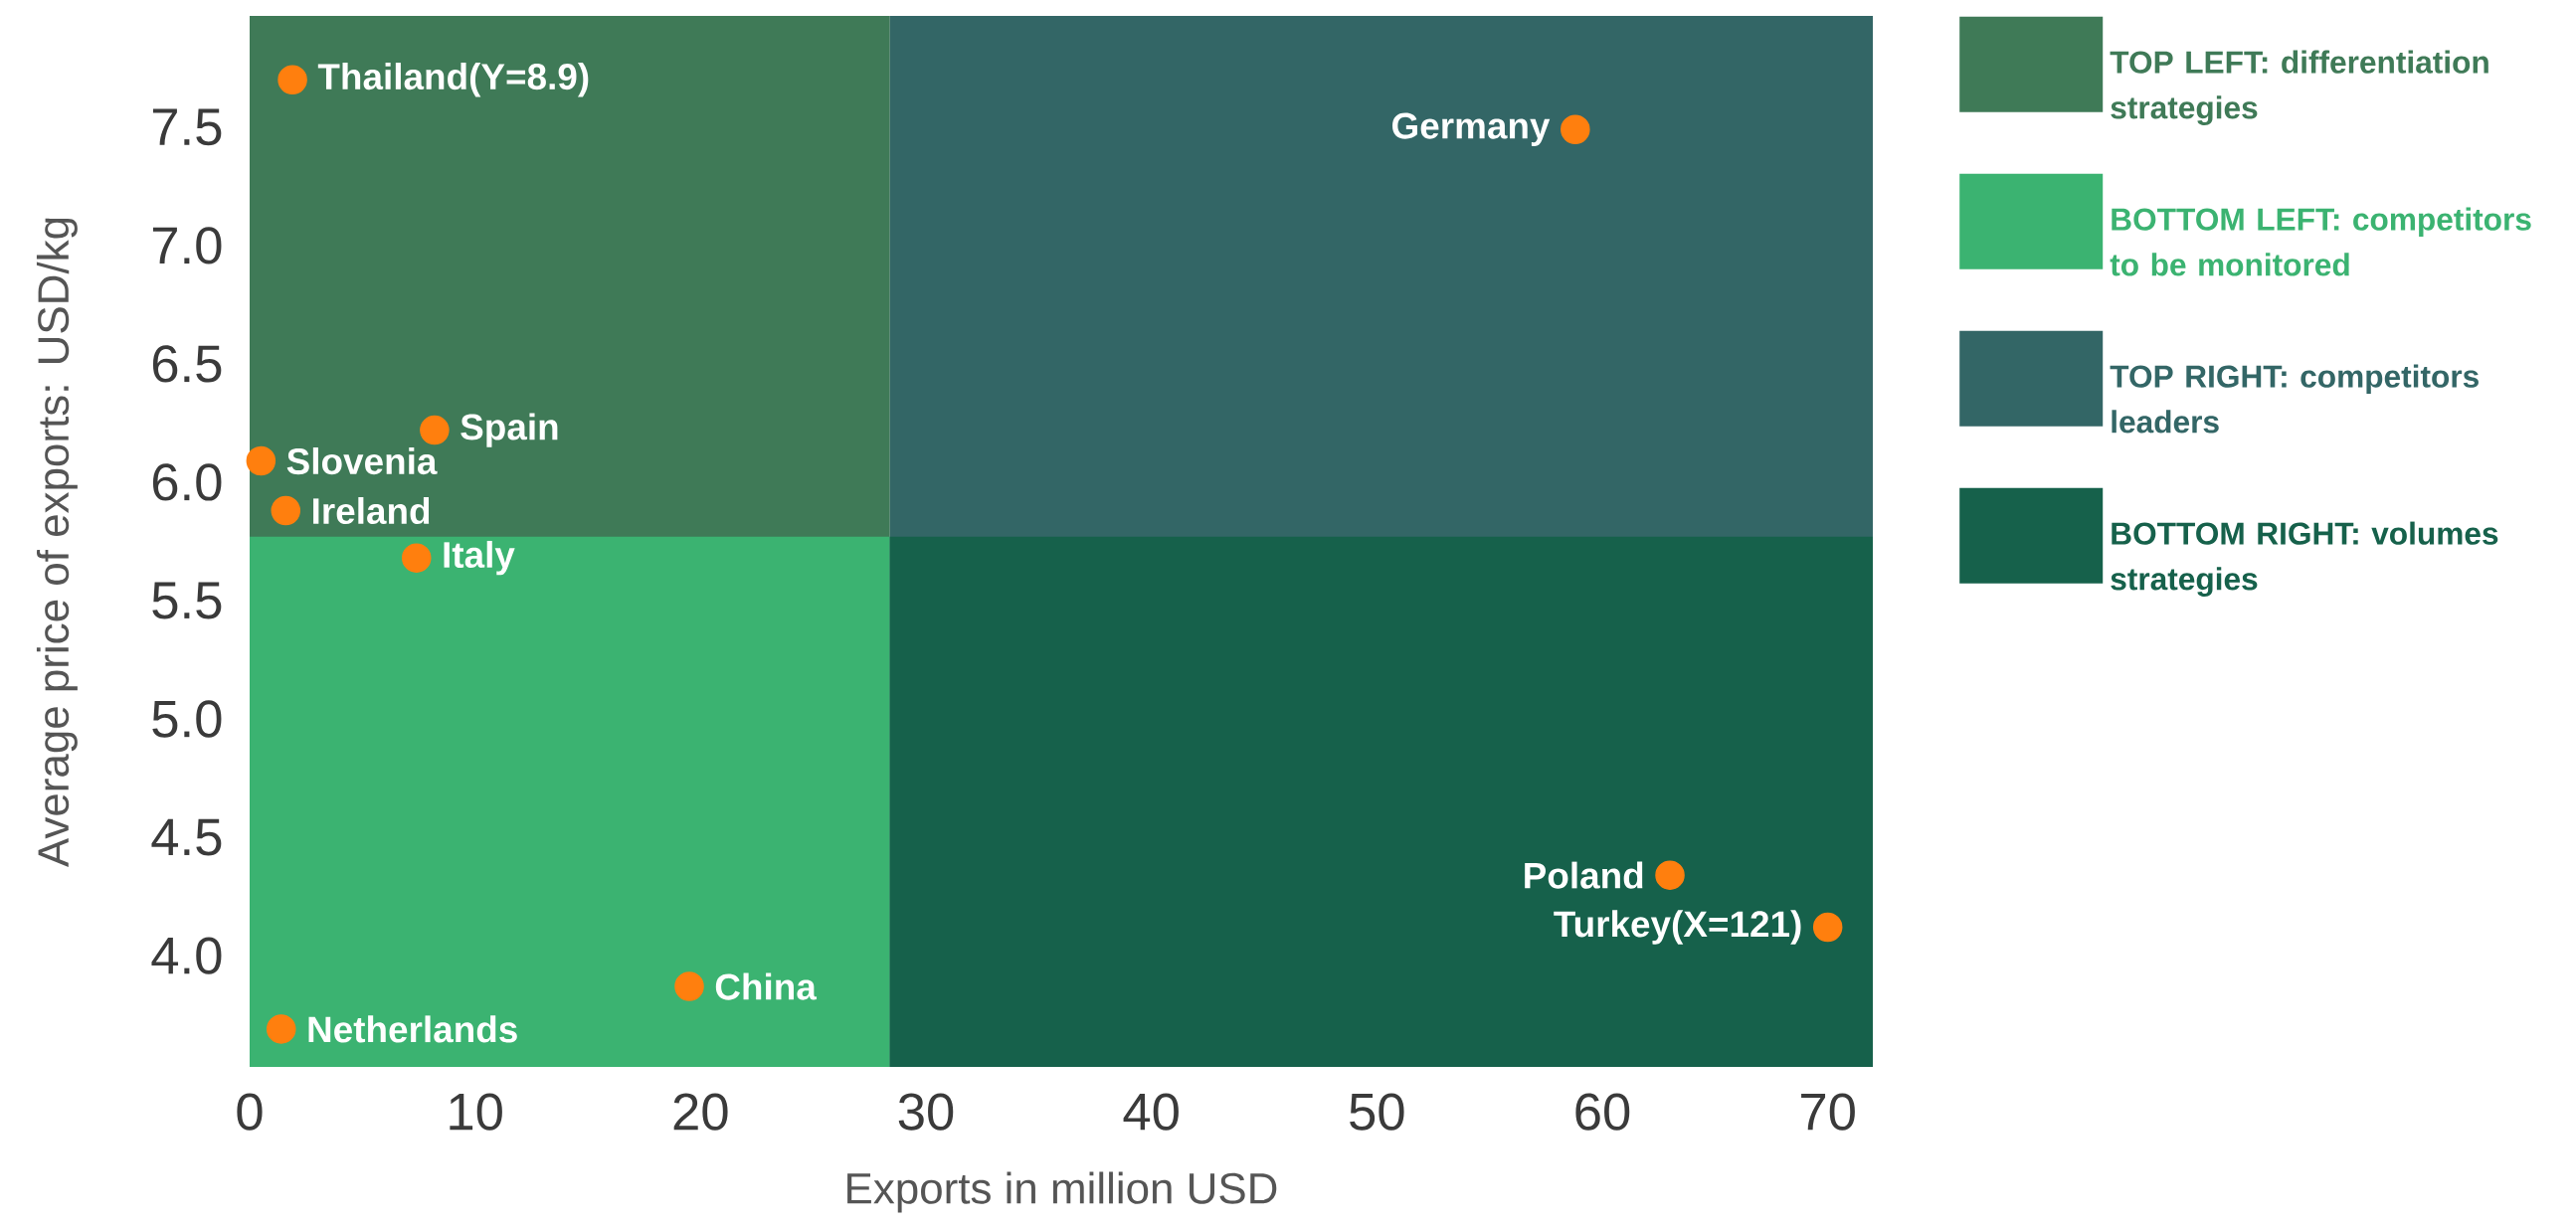 This screenshot has height=1228, width=2576. What do you see at coordinates (700, 1112) in the screenshot?
I see `x-tick-label: 20` at bounding box center [700, 1112].